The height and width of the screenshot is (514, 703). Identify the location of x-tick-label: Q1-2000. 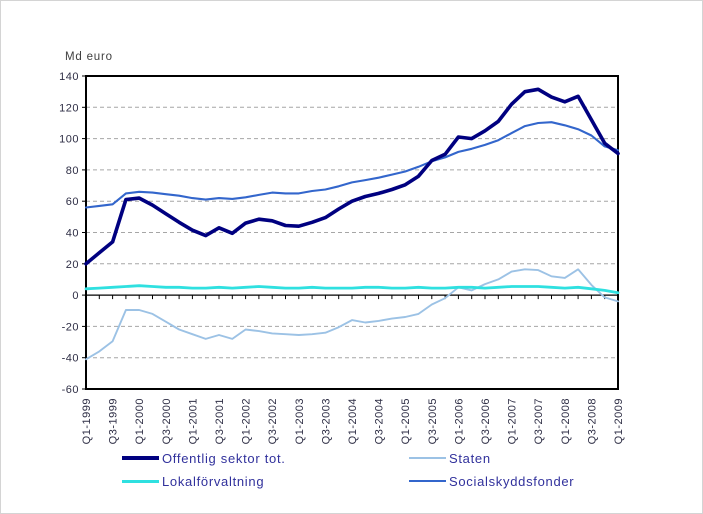
(140, 421).